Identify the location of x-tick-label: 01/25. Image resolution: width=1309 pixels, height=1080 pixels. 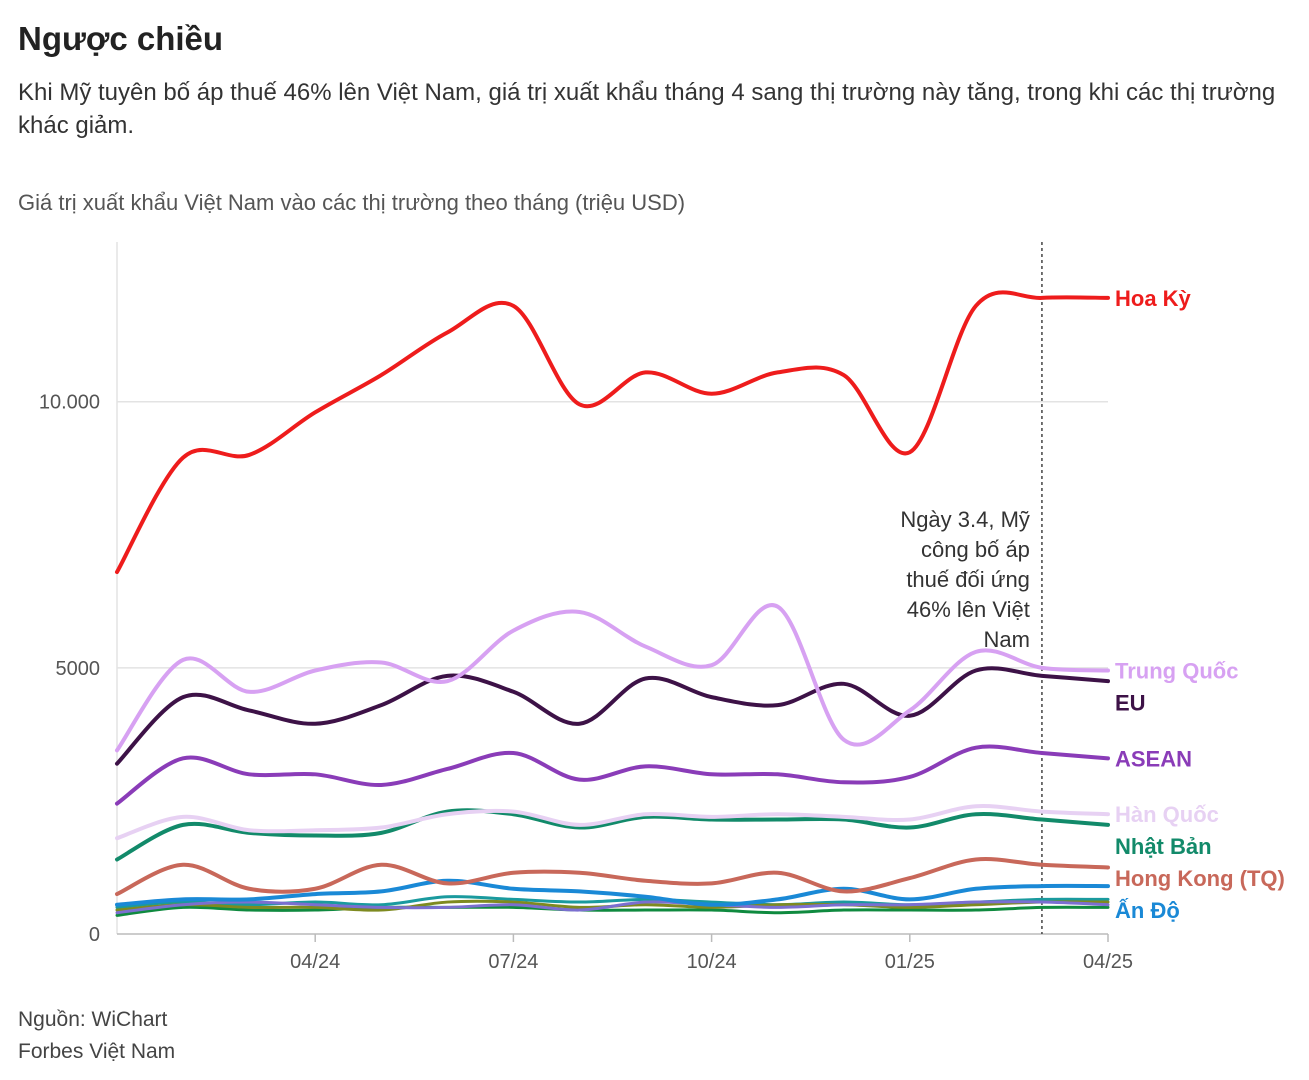
(910, 962).